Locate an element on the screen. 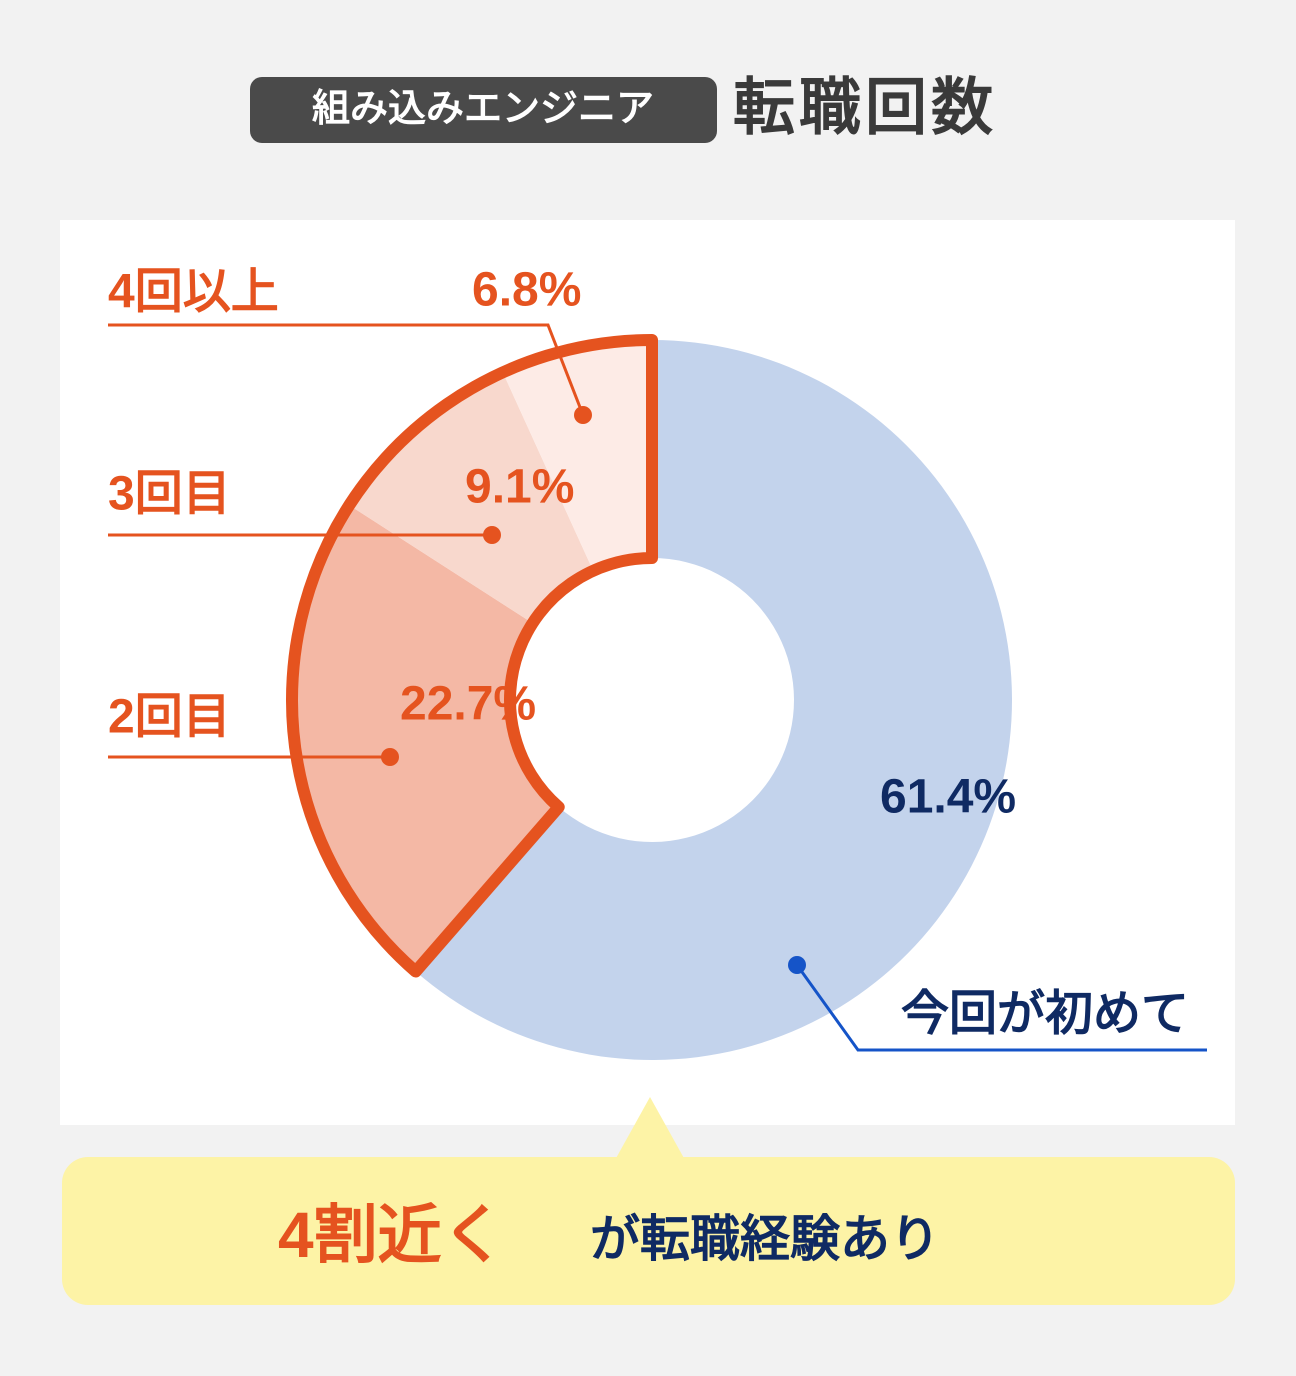  callout-emphasis: 4割近く is located at coordinates (392, 1235).